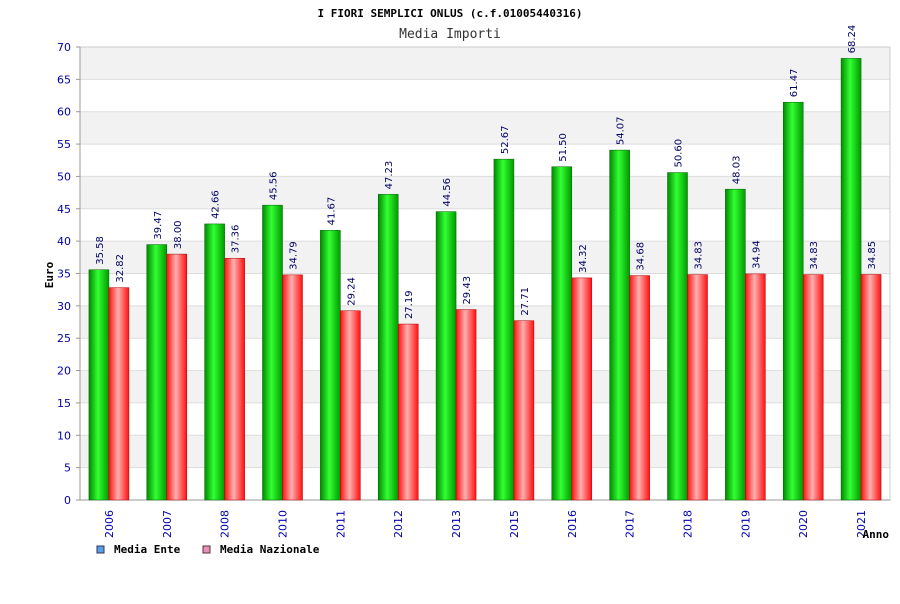 This screenshot has width=900, height=604. Describe the element at coordinates (446, 356) in the screenshot. I see `bar-media-ente-2013` at that location.